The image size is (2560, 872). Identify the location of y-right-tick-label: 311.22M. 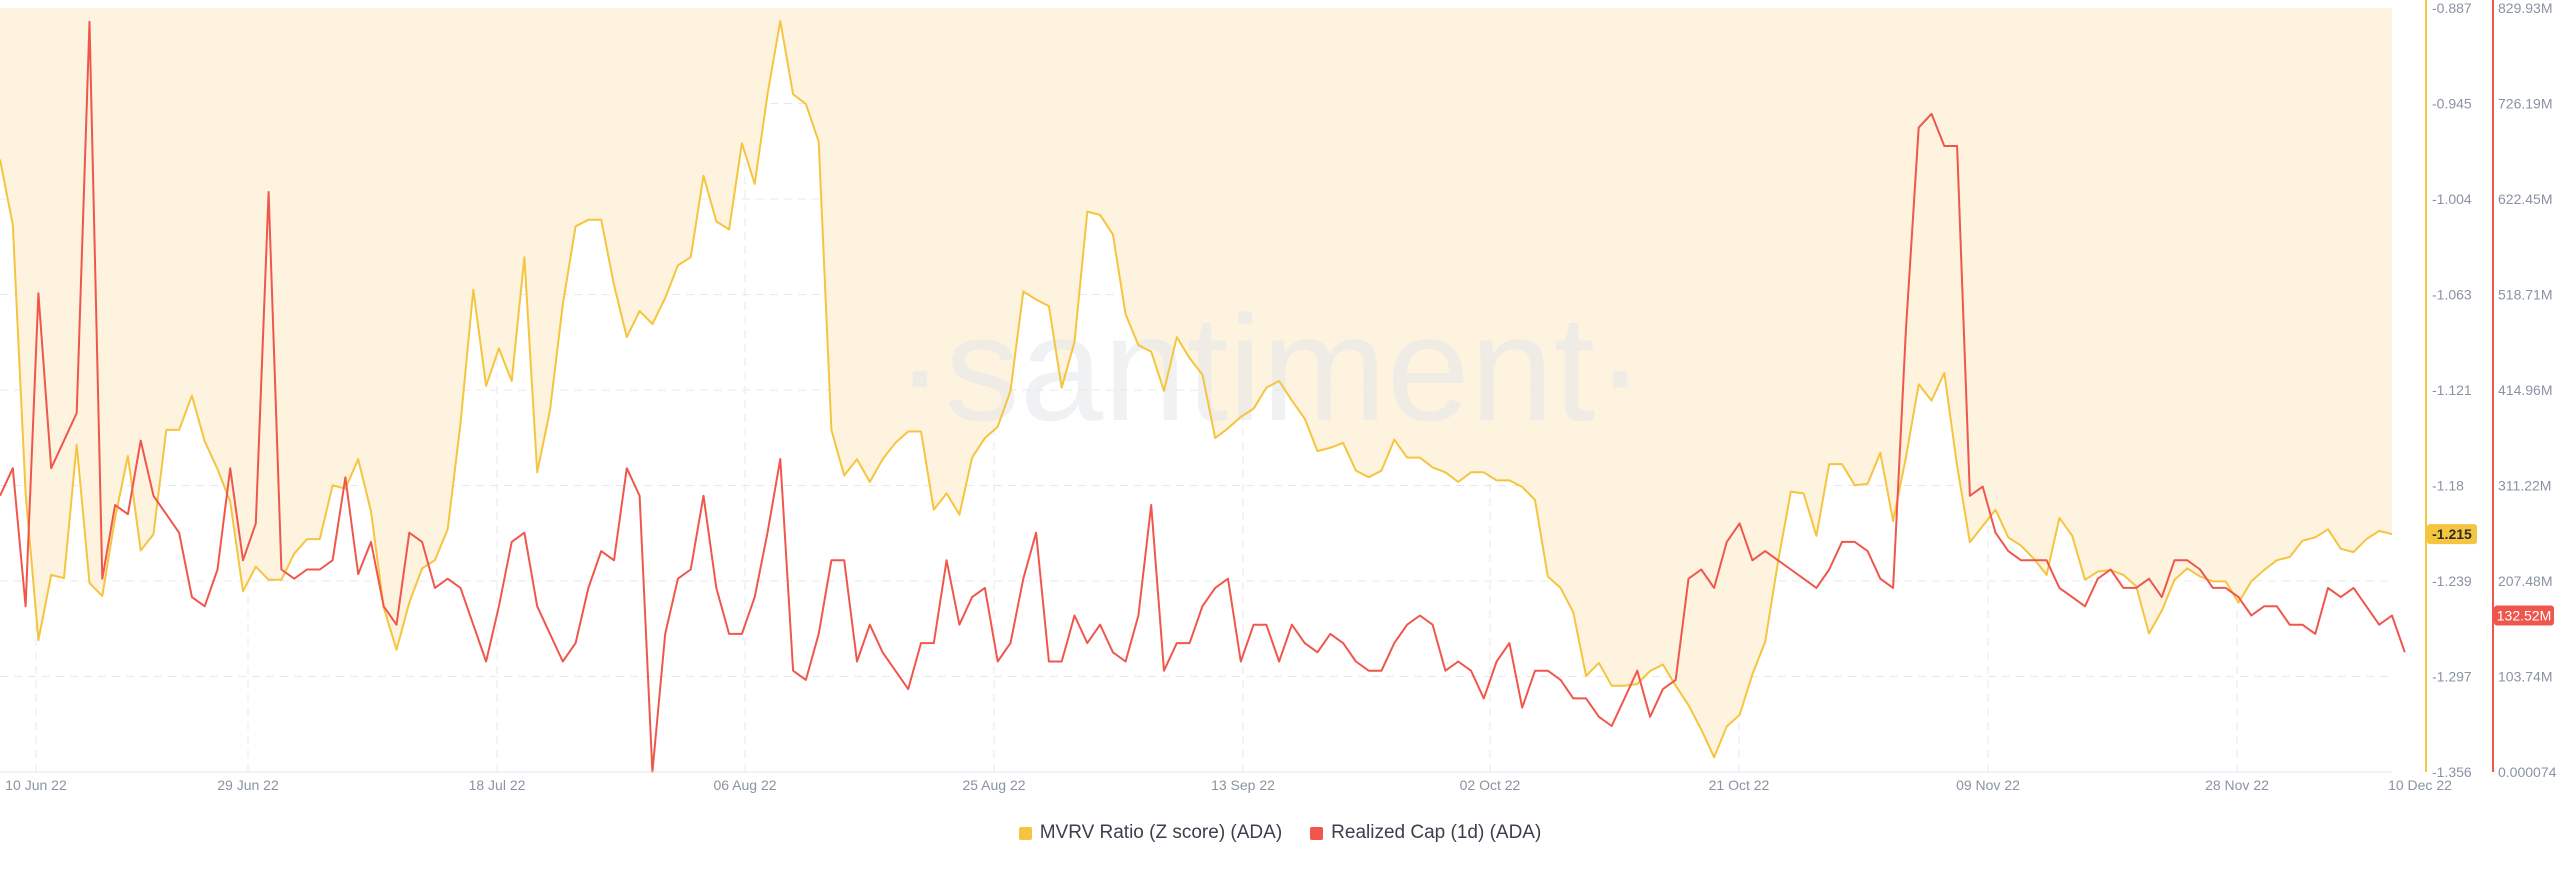
(2524, 486).